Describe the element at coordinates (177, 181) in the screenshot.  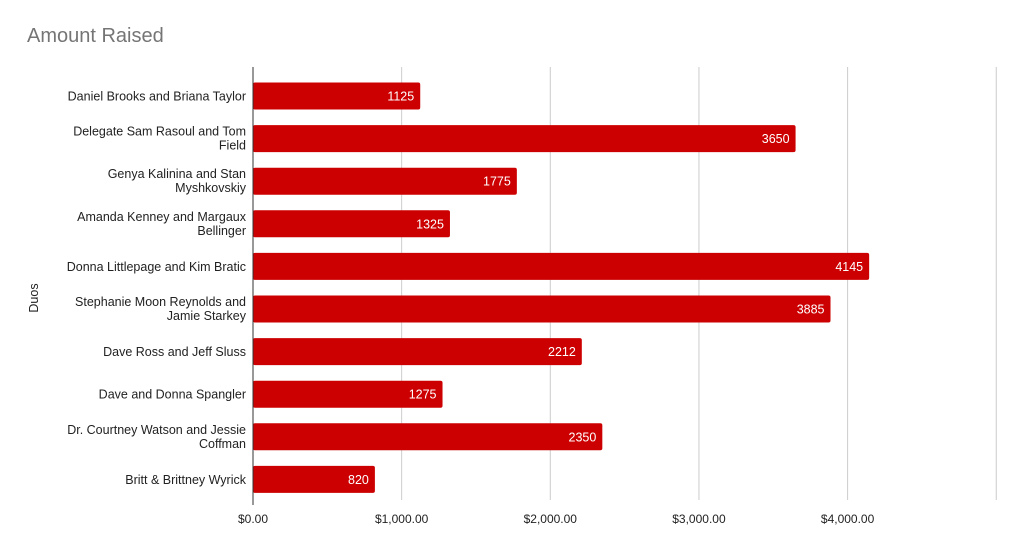
I see `category-label: Genya Kalinina and Stan Myshkovskiy` at that location.